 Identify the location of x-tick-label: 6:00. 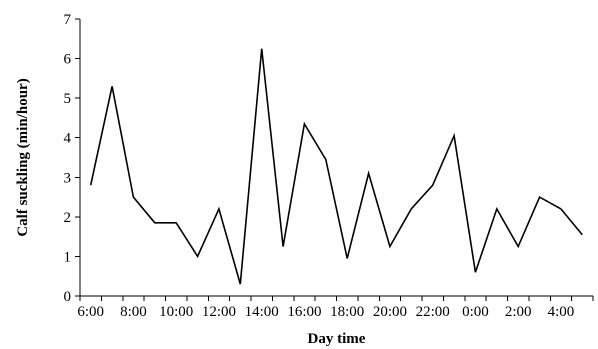
(90, 312).